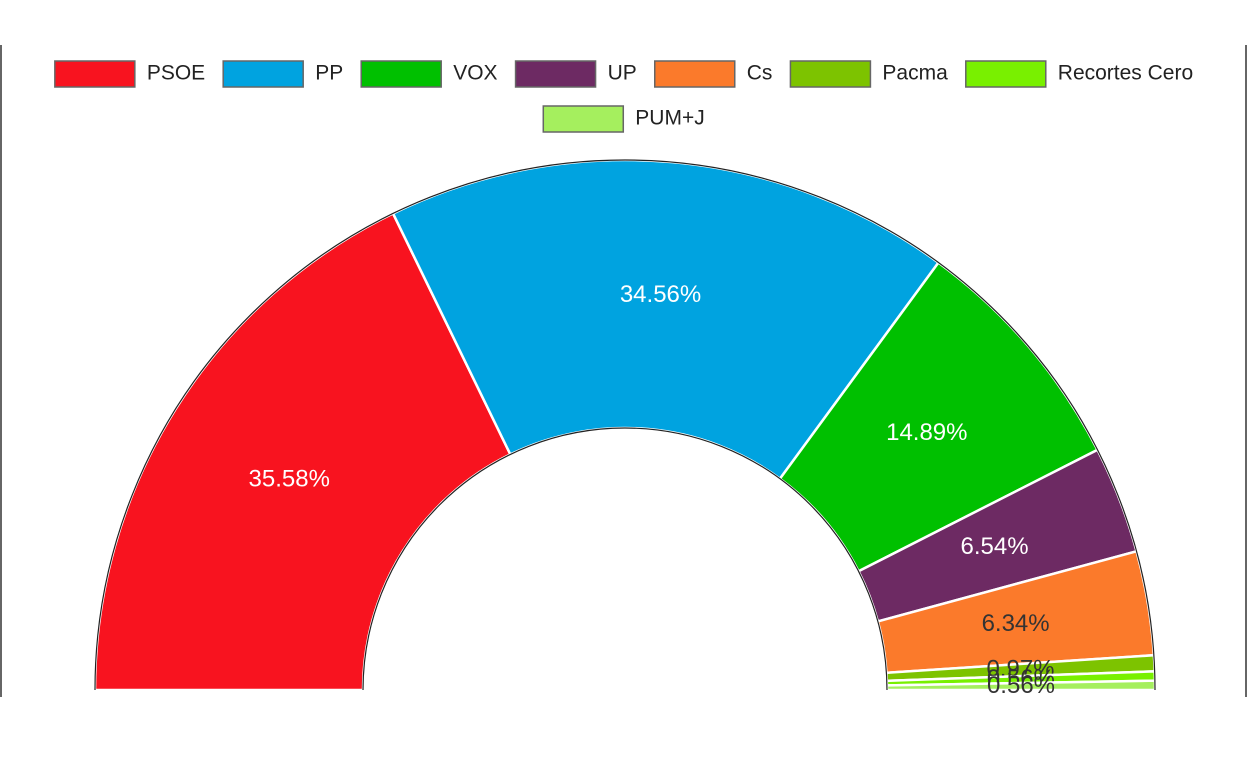 The height and width of the screenshot is (770, 1248). What do you see at coordinates (625, 559) in the screenshot?
I see `inner-edge` at bounding box center [625, 559].